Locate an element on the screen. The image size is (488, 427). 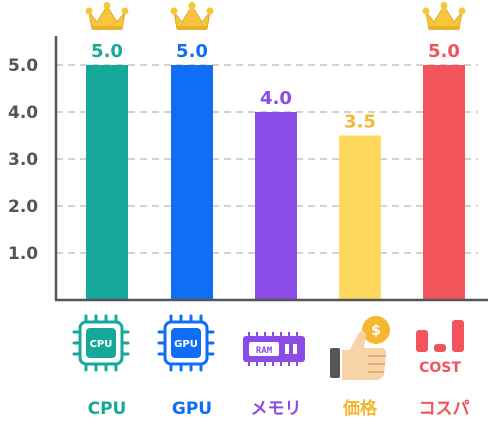
coin-symbol: $ is located at coordinates (376, 331).